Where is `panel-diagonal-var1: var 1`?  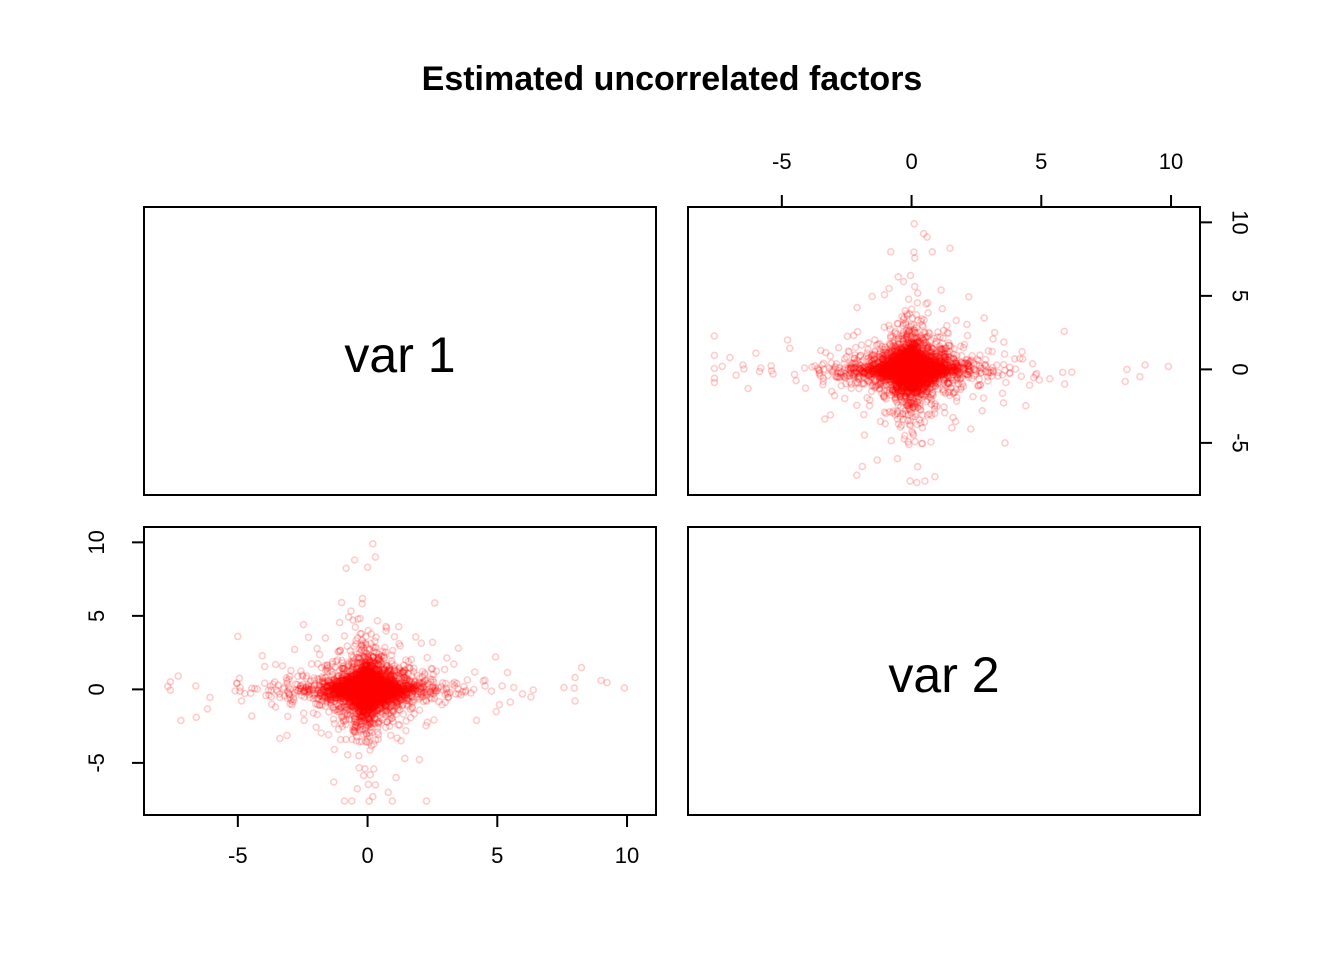 panel-diagonal-var1: var 1 is located at coordinates (400, 351).